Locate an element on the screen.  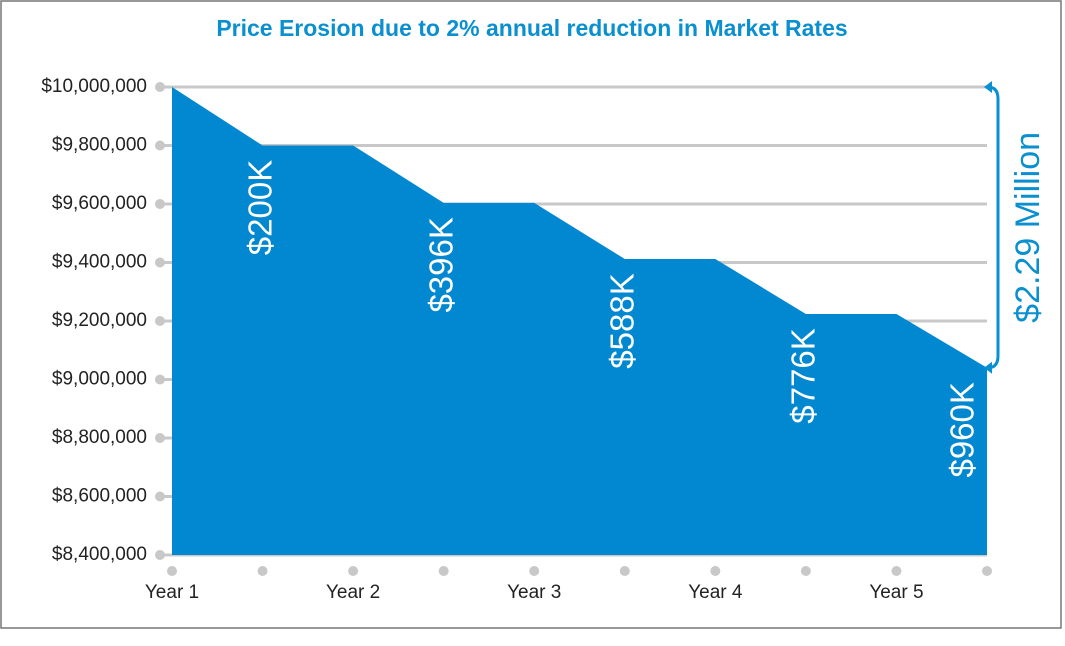
y-tick-label: $10,000,000 is located at coordinates (94, 86).